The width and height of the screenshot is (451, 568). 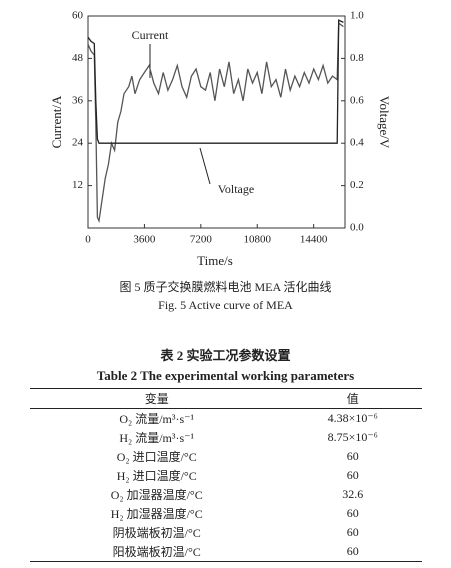 What do you see at coordinates (88, 240) in the screenshot?
I see `x-tick-label: 0` at bounding box center [88, 240].